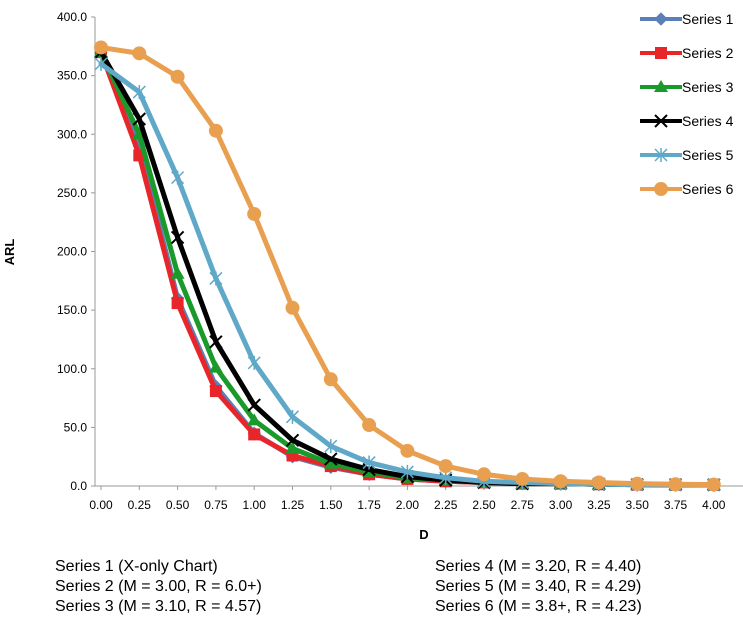 Image resolution: width=743 pixels, height=631 pixels. I want to click on caption-series-3: Series 3 (M = 3.10, R = 4.57), so click(158, 606).